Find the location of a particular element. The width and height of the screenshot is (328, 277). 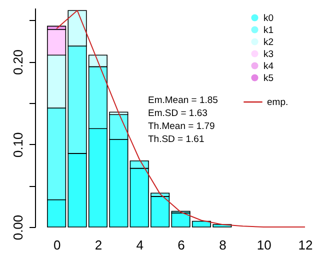

y-tick-label: 0.20 is located at coordinates (18, 62).